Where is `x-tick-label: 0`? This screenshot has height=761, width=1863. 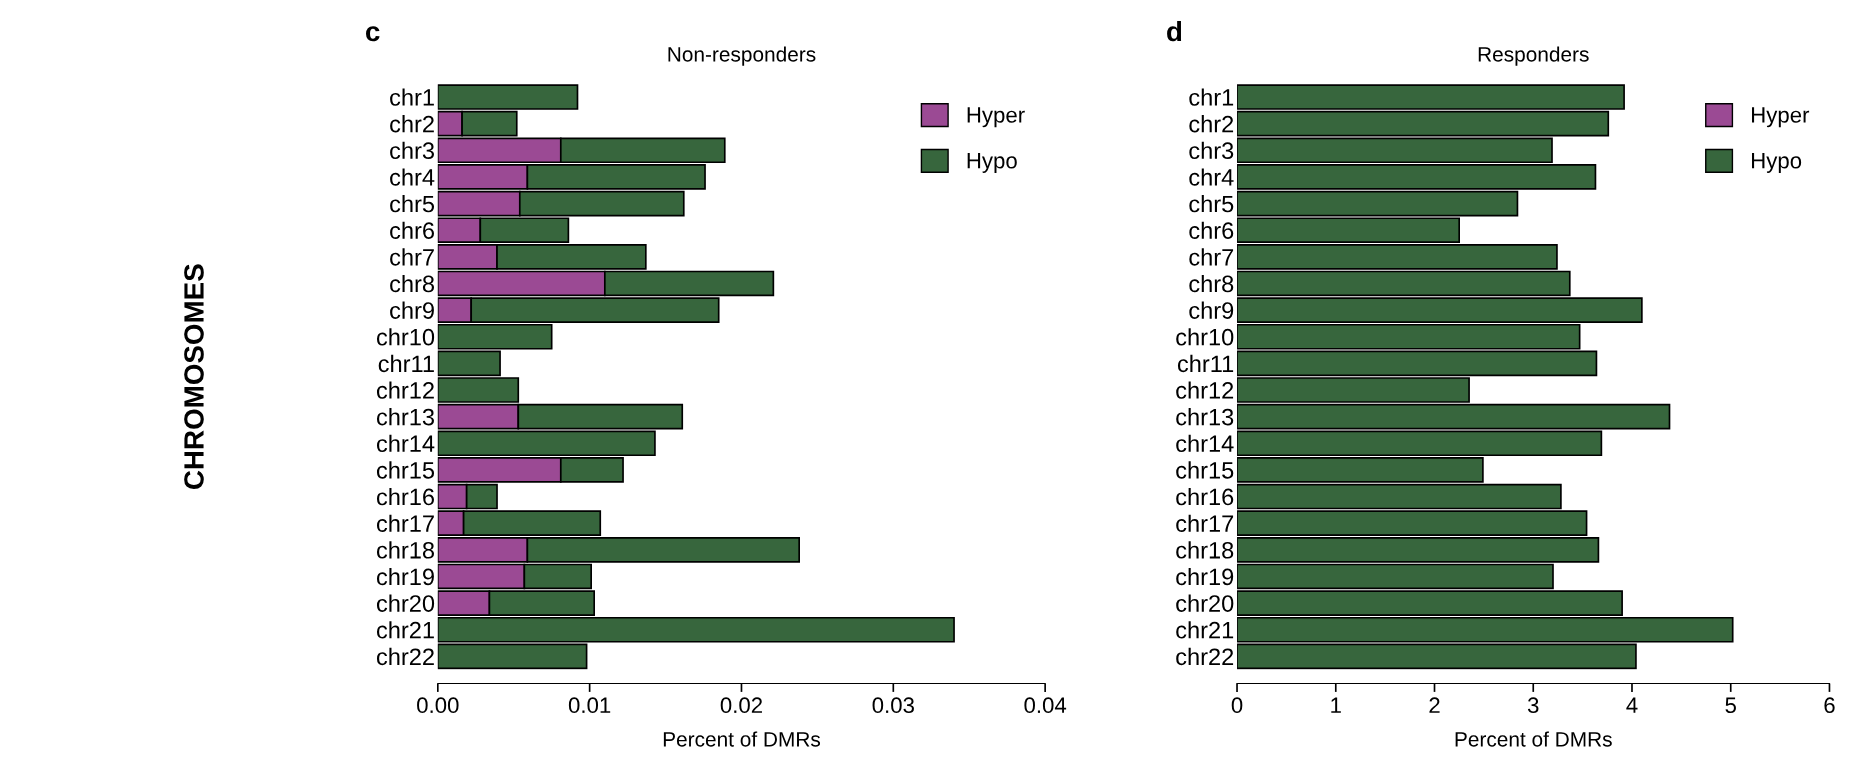
x-tick-label: 0 is located at coordinates (1237, 705).